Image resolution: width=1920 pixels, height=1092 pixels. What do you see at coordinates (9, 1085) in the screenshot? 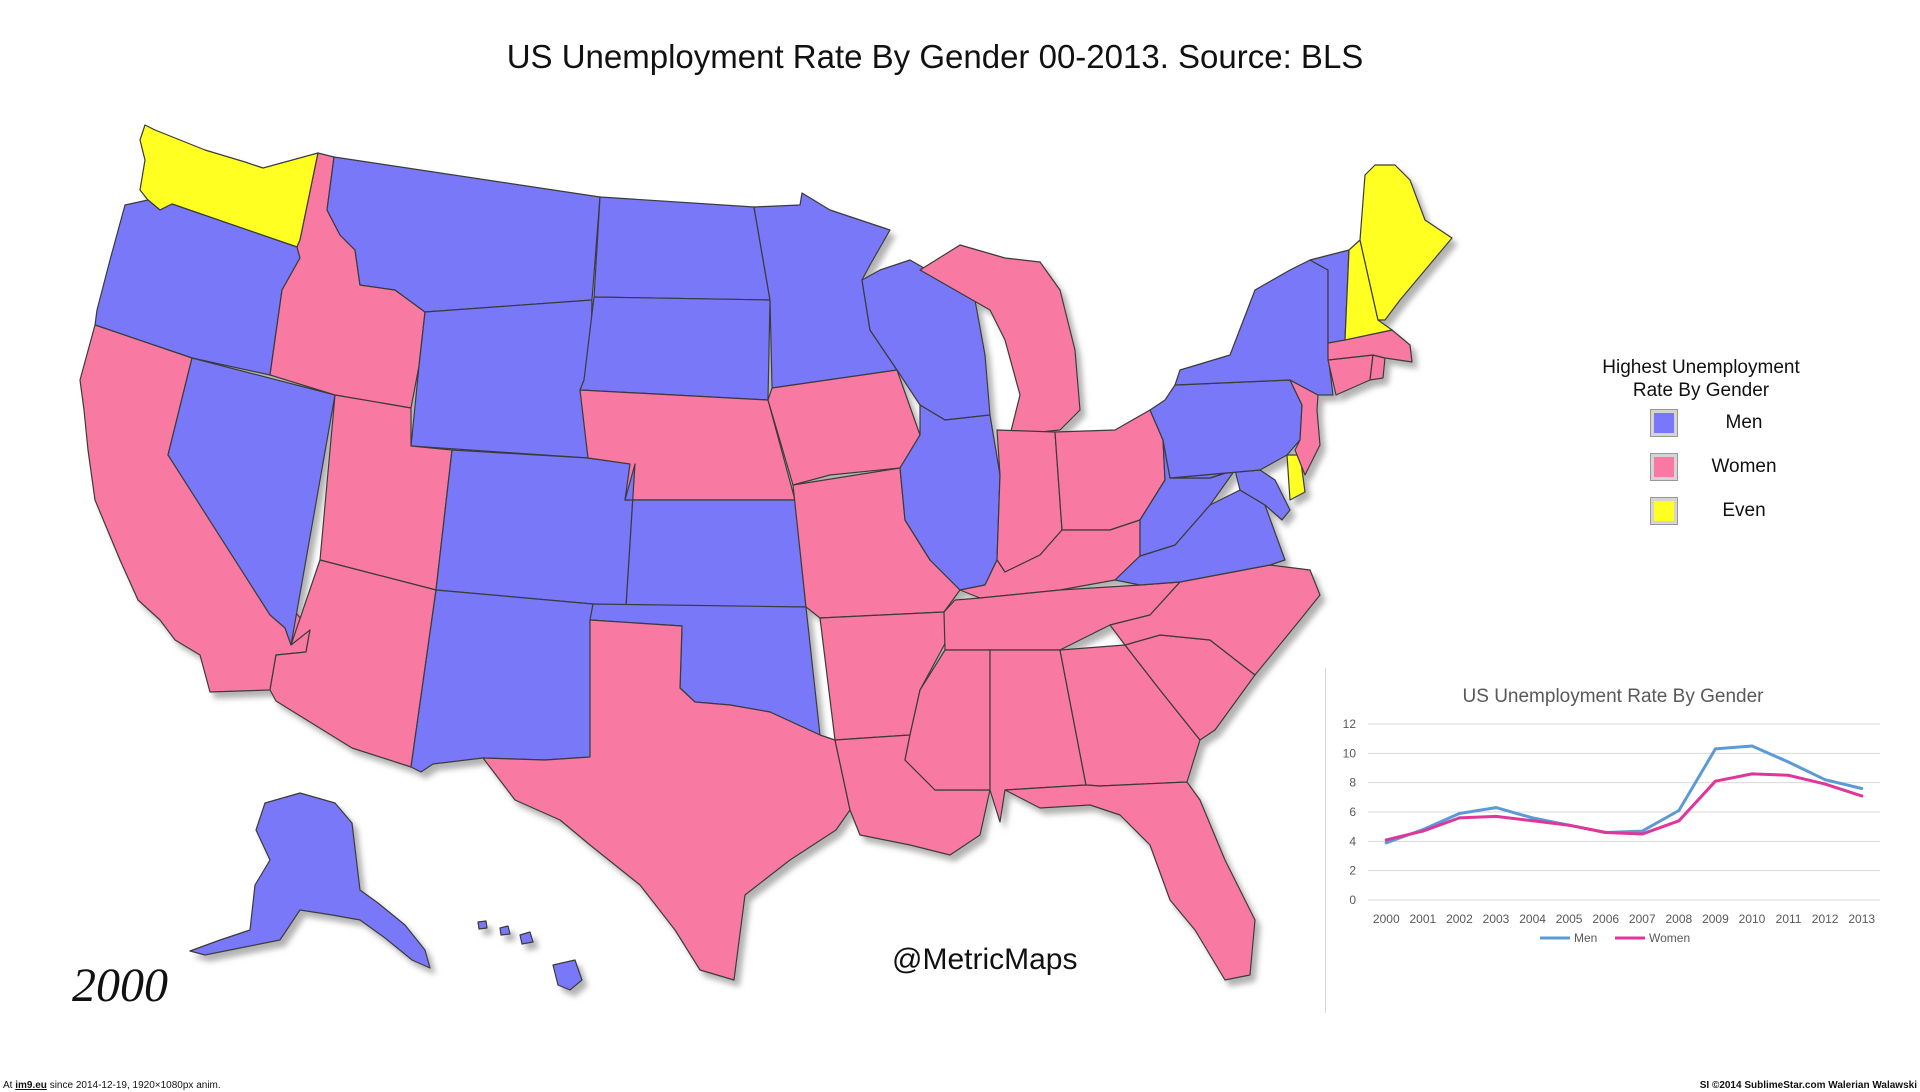
I see `footer-prefix: At` at bounding box center [9, 1085].